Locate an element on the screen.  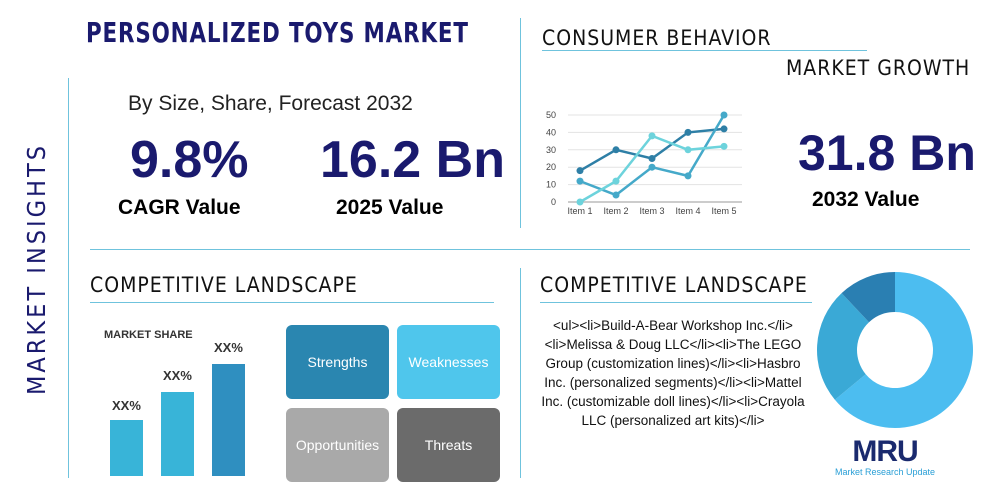
x-tick-label: Item 5 is located at coordinates (723, 211).